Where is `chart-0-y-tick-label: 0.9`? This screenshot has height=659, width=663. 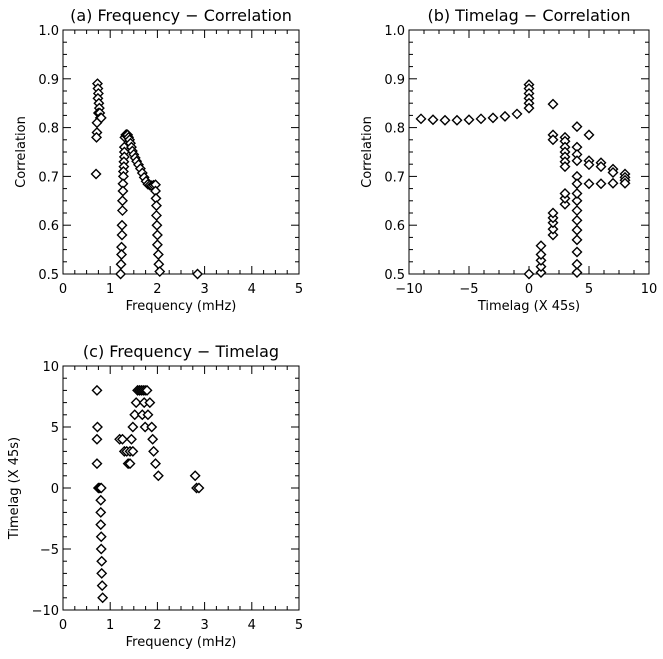
chart-0-y-tick-label: 0.9 is located at coordinates (48, 80).